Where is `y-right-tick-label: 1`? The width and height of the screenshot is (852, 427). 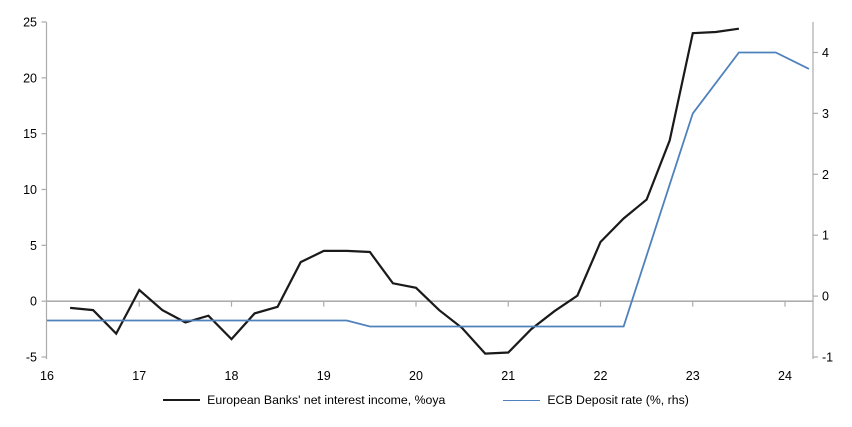 y-right-tick-label: 1 is located at coordinates (825, 236).